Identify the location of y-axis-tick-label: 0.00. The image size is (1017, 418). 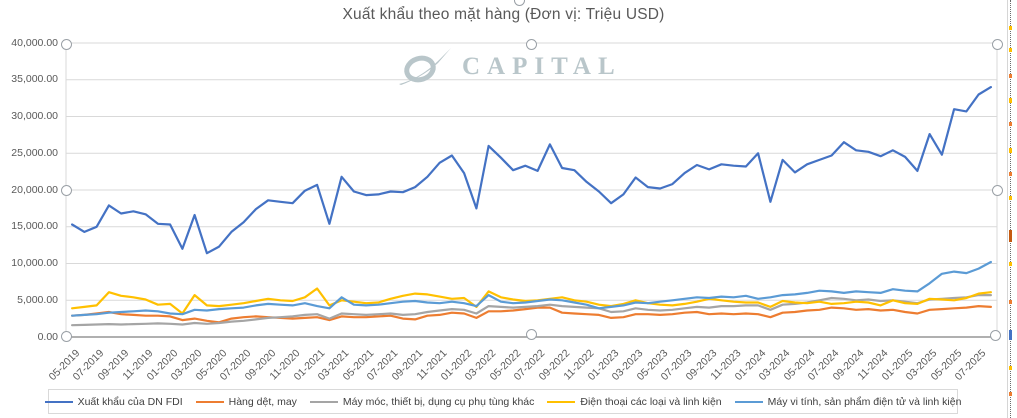
(47, 336).